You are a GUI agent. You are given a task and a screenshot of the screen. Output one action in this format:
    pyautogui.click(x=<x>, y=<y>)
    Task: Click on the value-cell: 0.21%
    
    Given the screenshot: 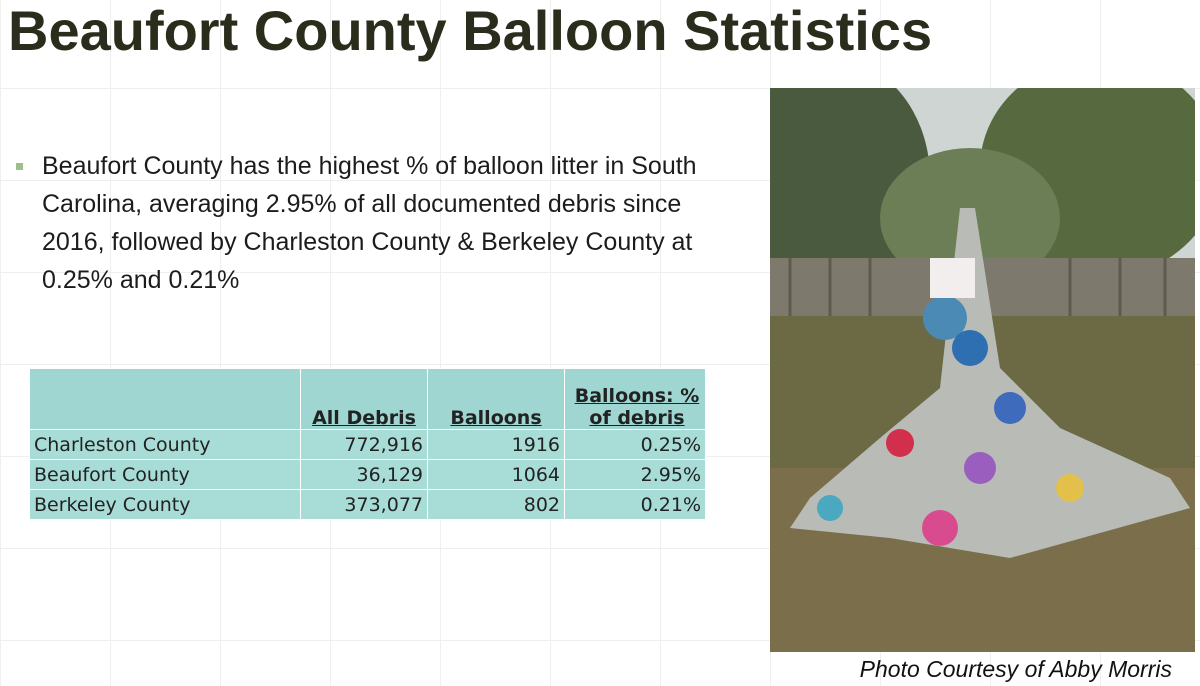 What is the action you would take?
    pyautogui.click(x=635, y=504)
    